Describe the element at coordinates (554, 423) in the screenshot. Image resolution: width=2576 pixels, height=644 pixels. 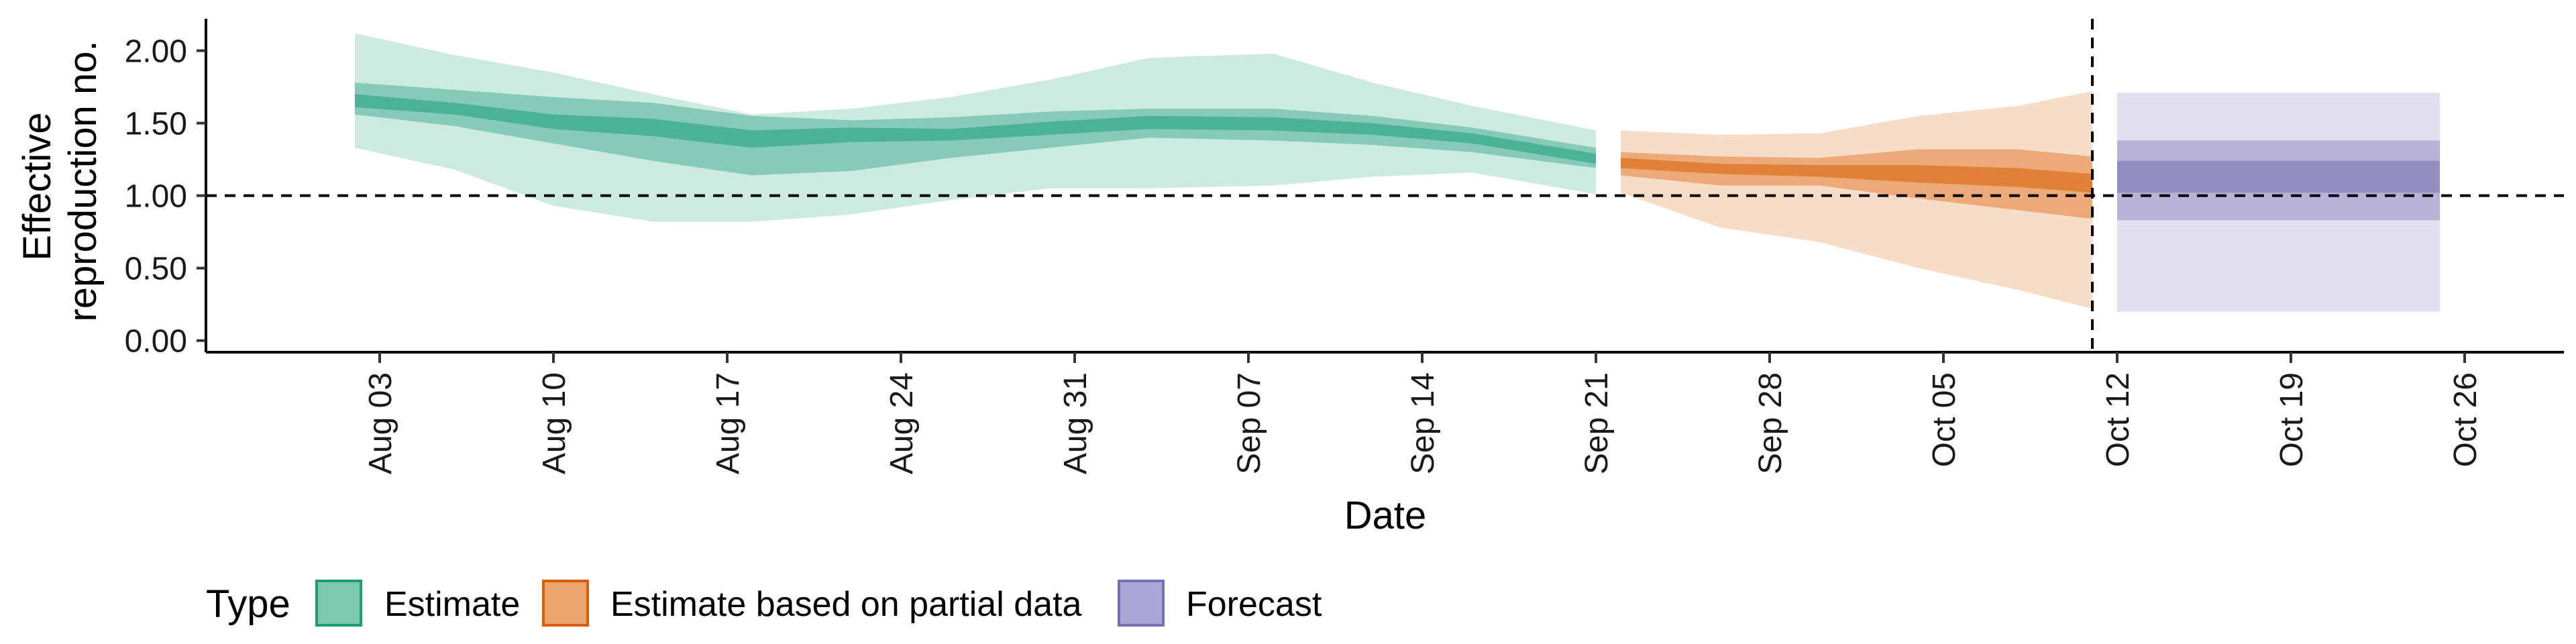
I see `x-tick-label: Aug 10` at that location.